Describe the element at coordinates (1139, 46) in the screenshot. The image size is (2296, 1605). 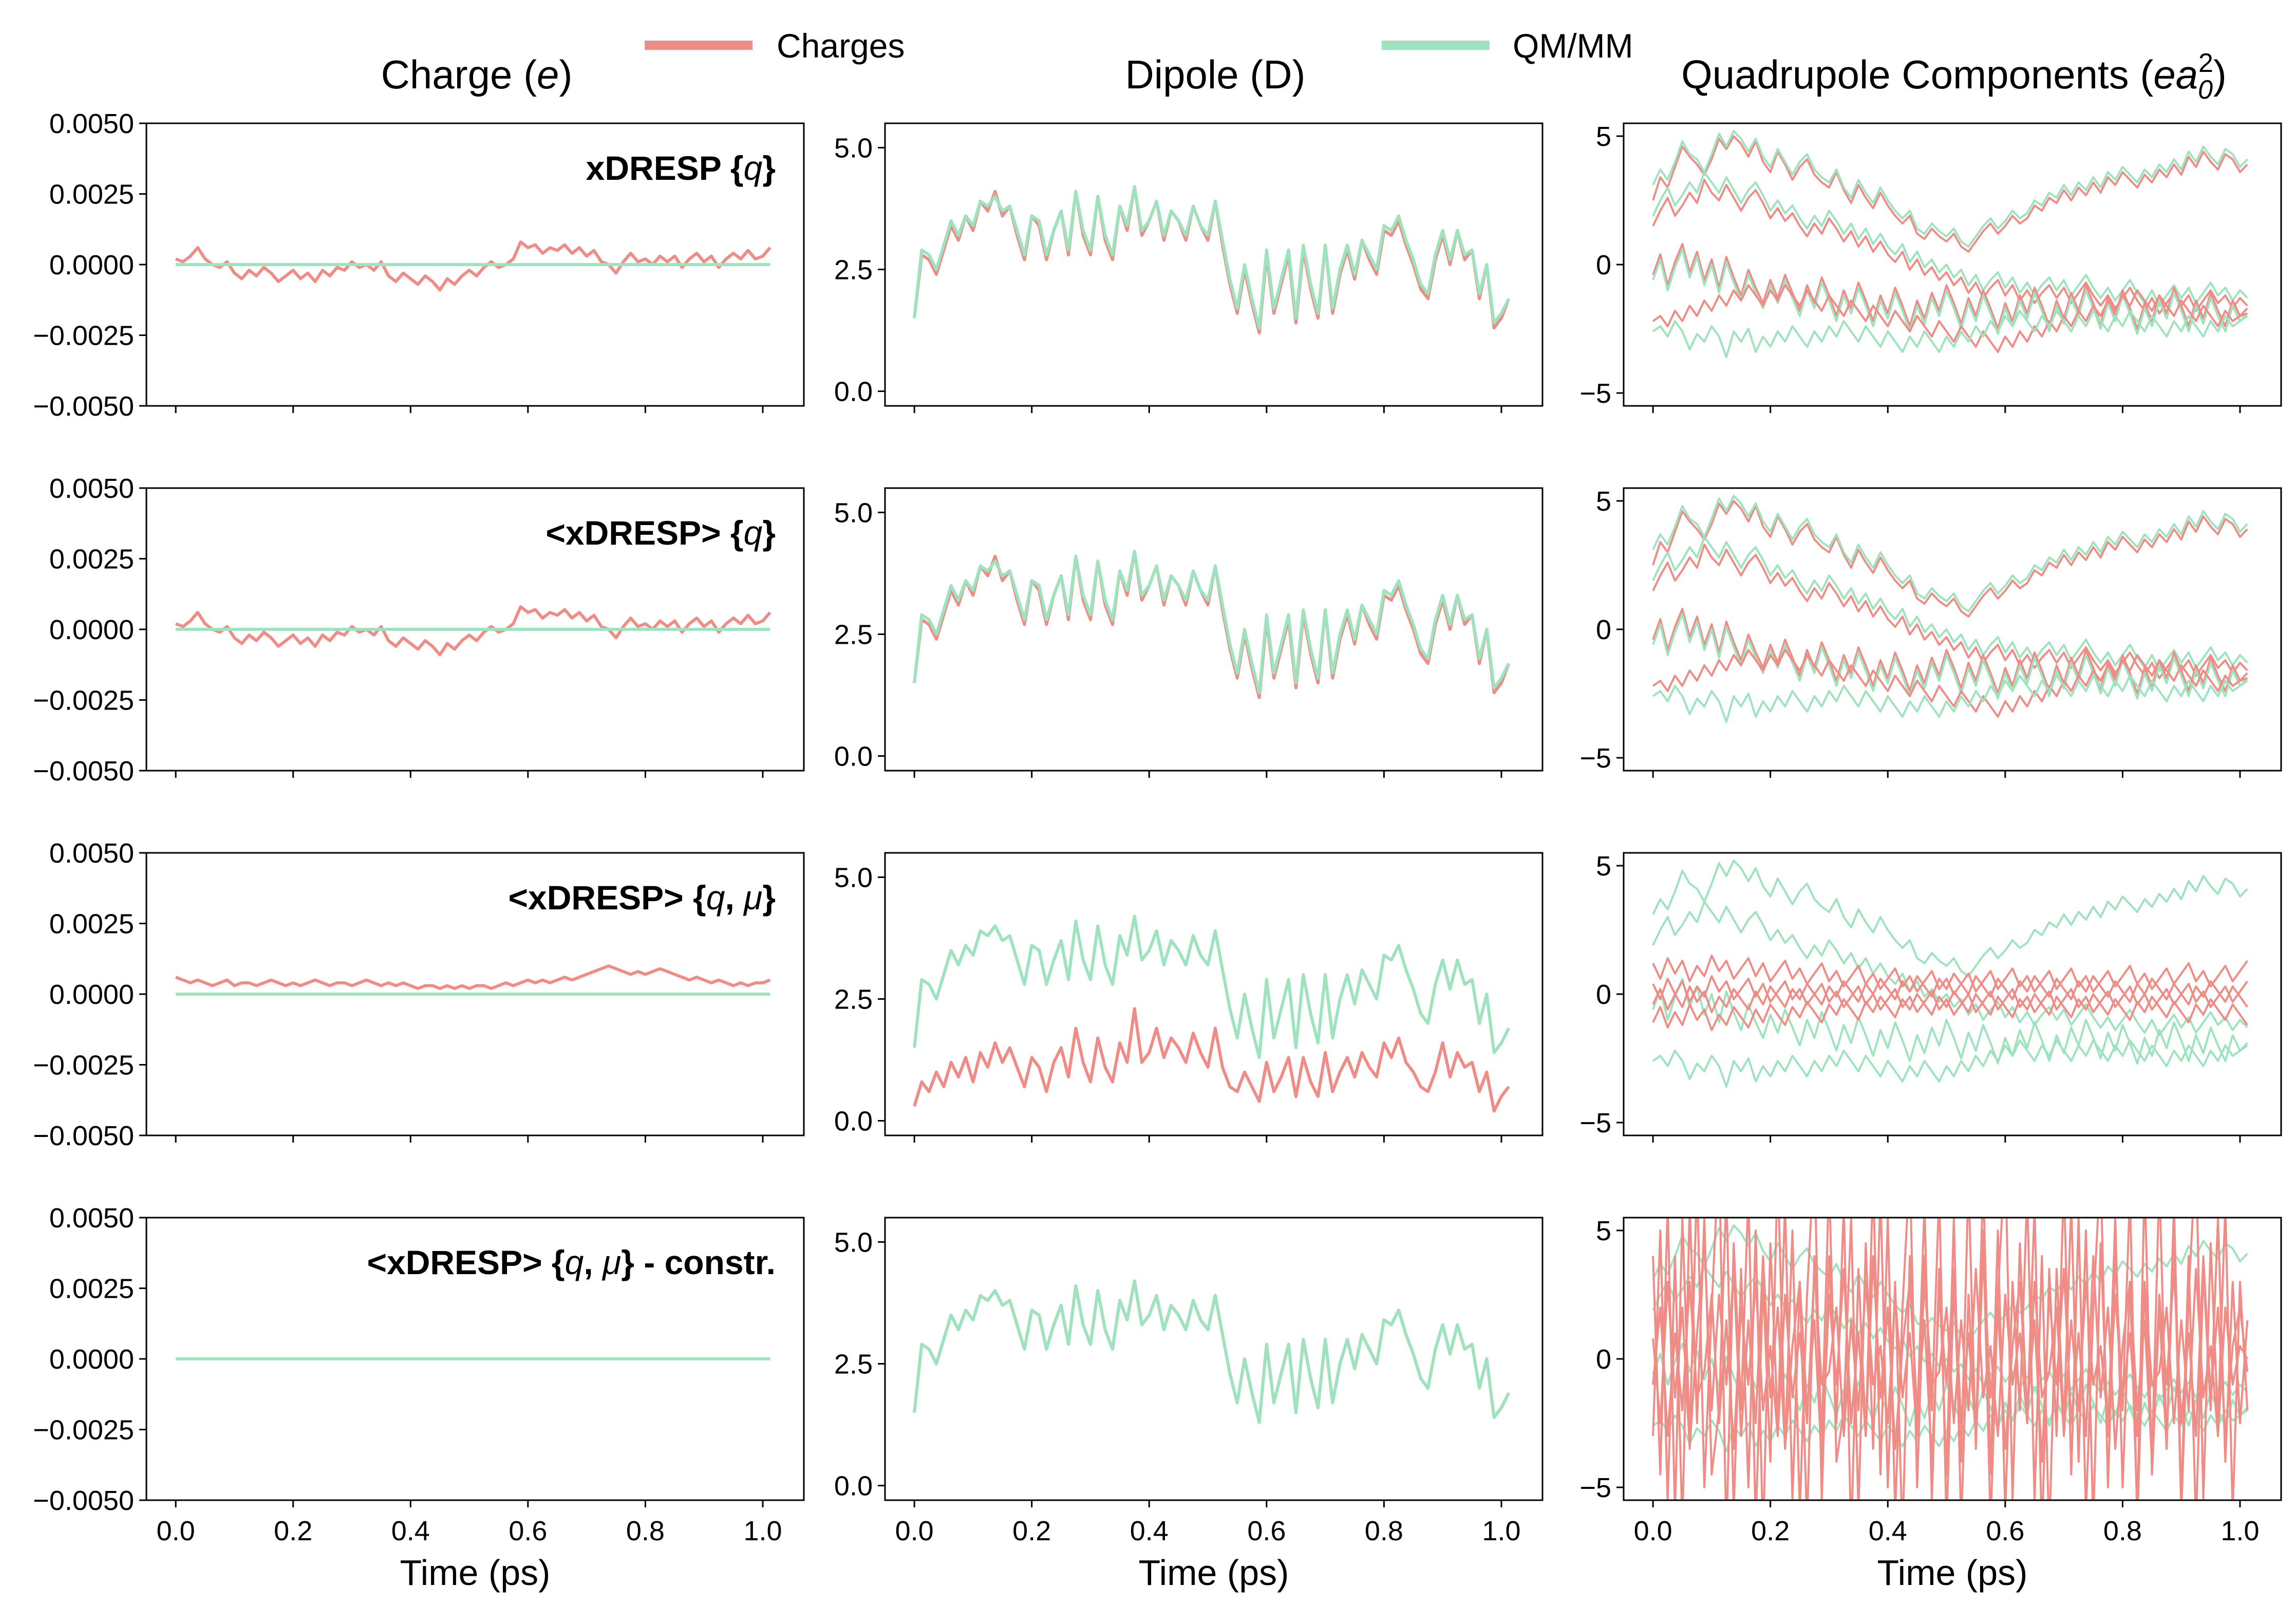
I see `legend: Charges QM/MM` at that location.